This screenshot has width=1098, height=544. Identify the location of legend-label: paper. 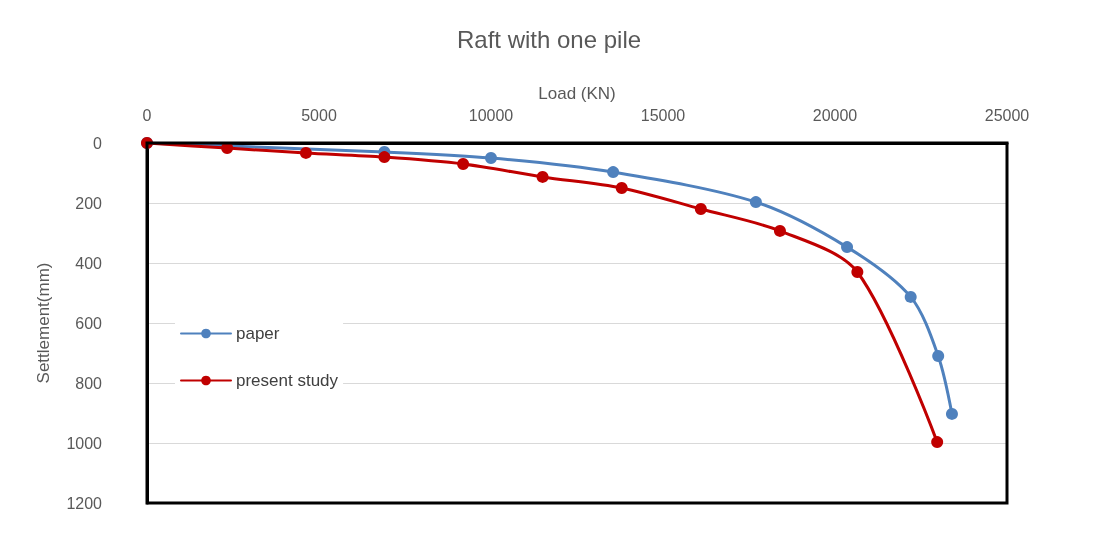
(258, 333).